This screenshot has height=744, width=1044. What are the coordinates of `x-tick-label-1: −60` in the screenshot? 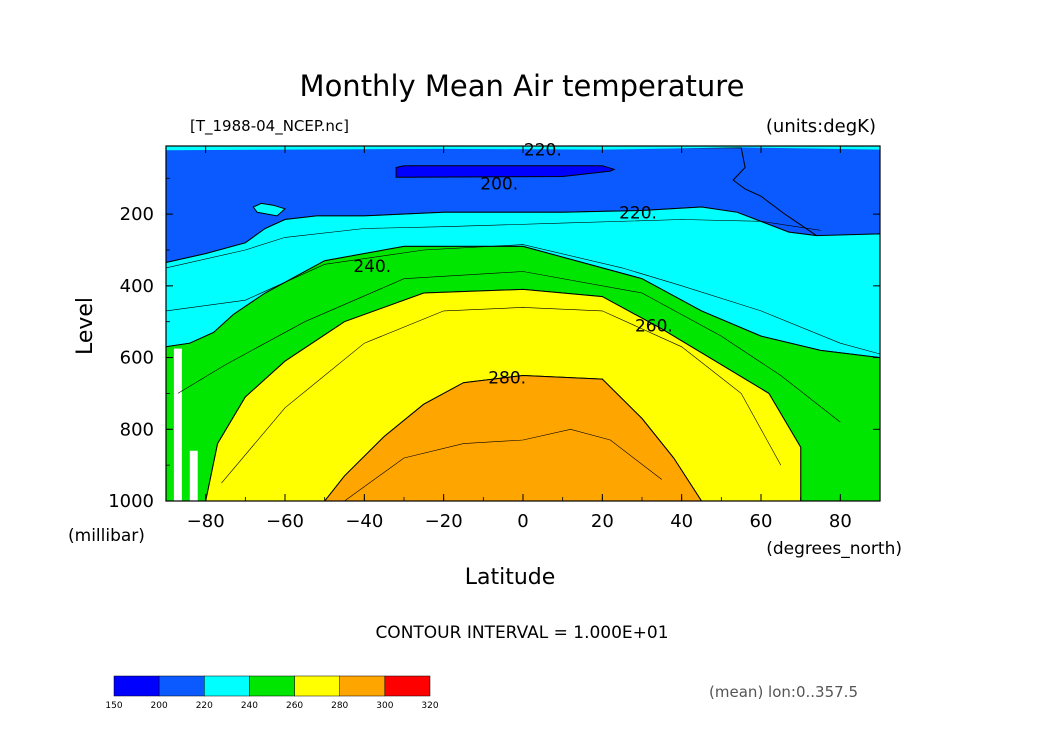 It's located at (285, 521).